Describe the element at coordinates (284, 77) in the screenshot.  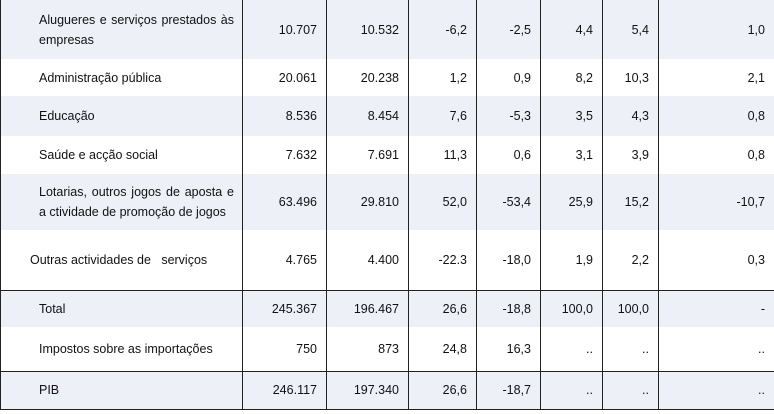
I see `table-cell: 20.061` at that location.